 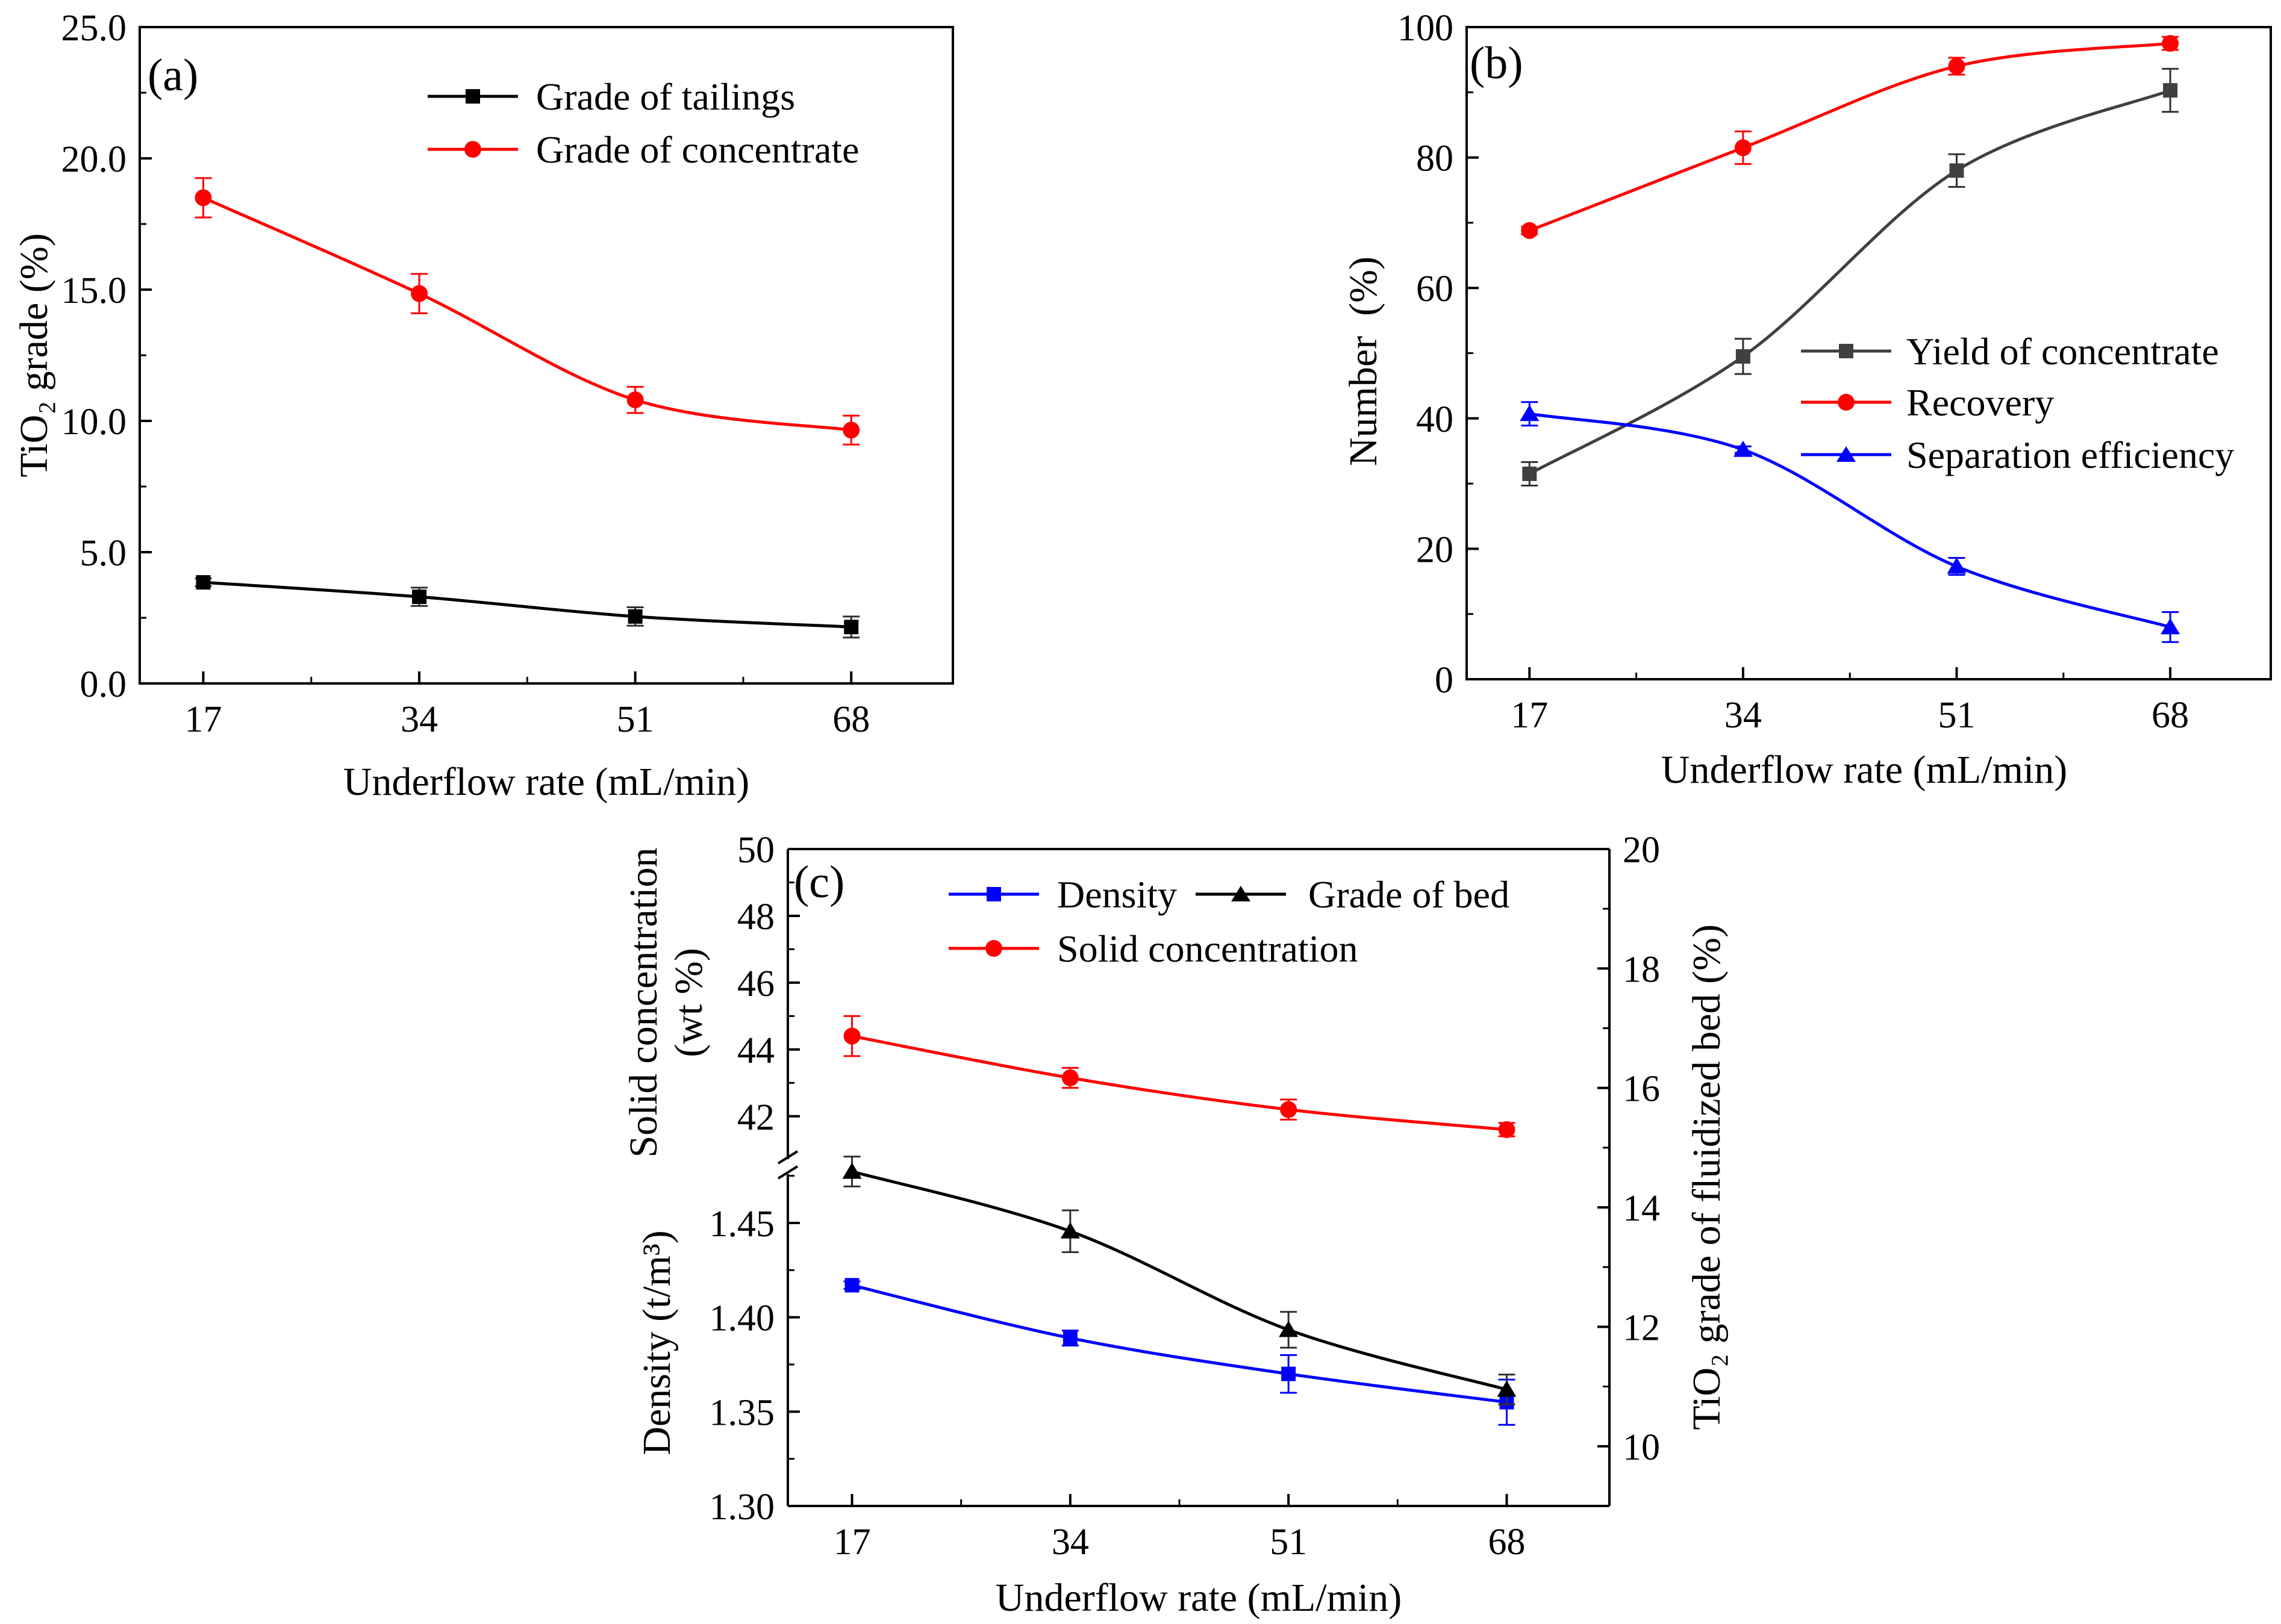 I want to click on y-left-bottom-tick-label: 1.35, so click(x=742, y=1413).